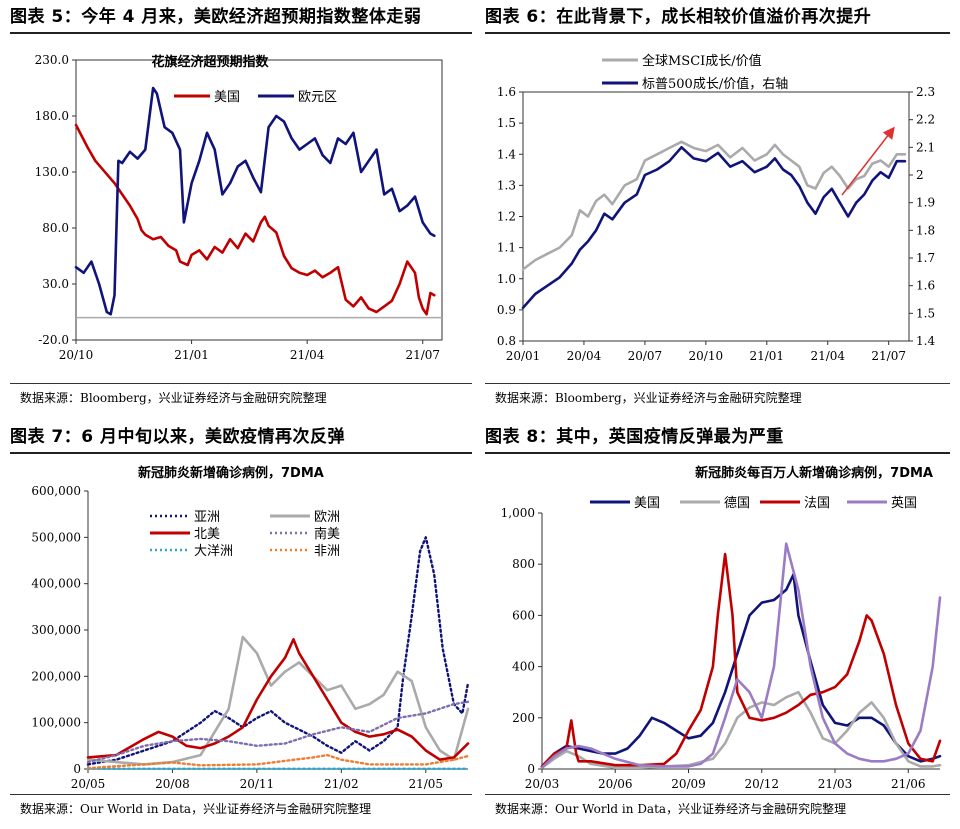  Describe the element at coordinates (645, 356) in the screenshot. I see `x-tick-label: 20/07` at that location.